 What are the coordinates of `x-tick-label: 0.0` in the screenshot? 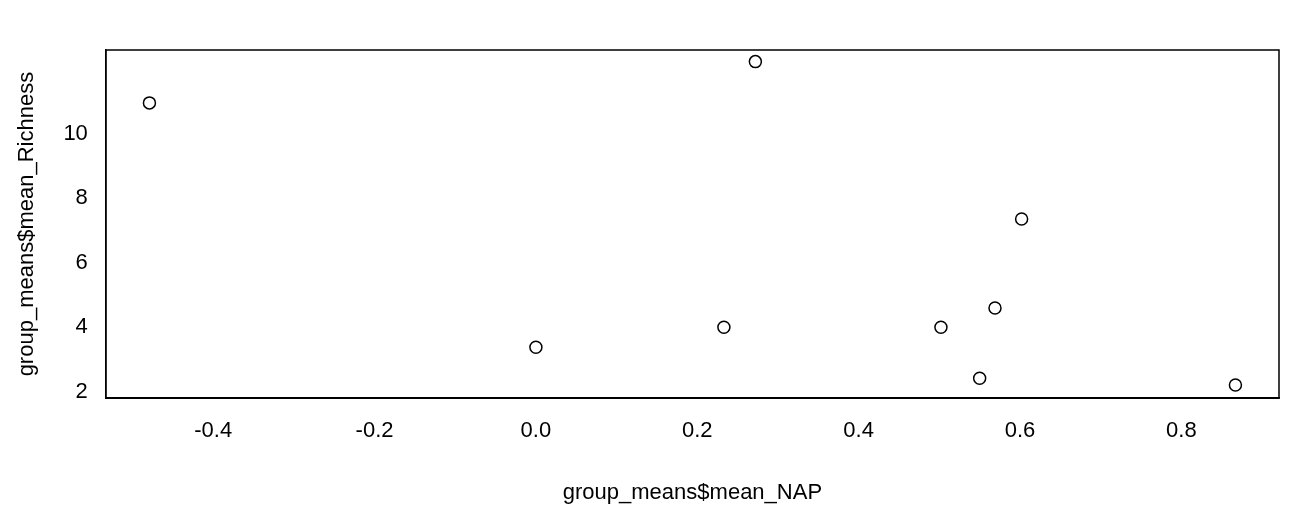 It's located at (536, 430).